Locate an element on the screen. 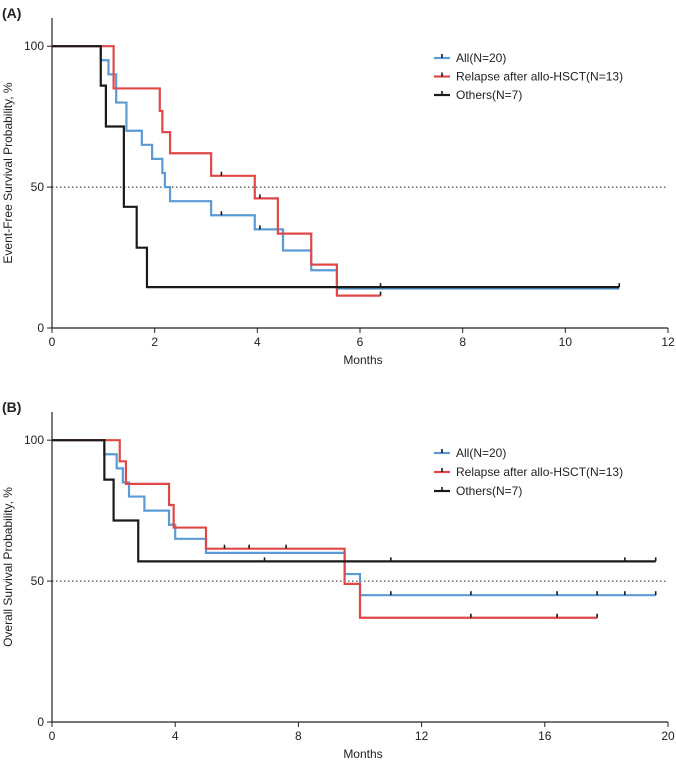 This screenshot has height=770, width=676. panel-a-label: (A) is located at coordinates (11, 13).